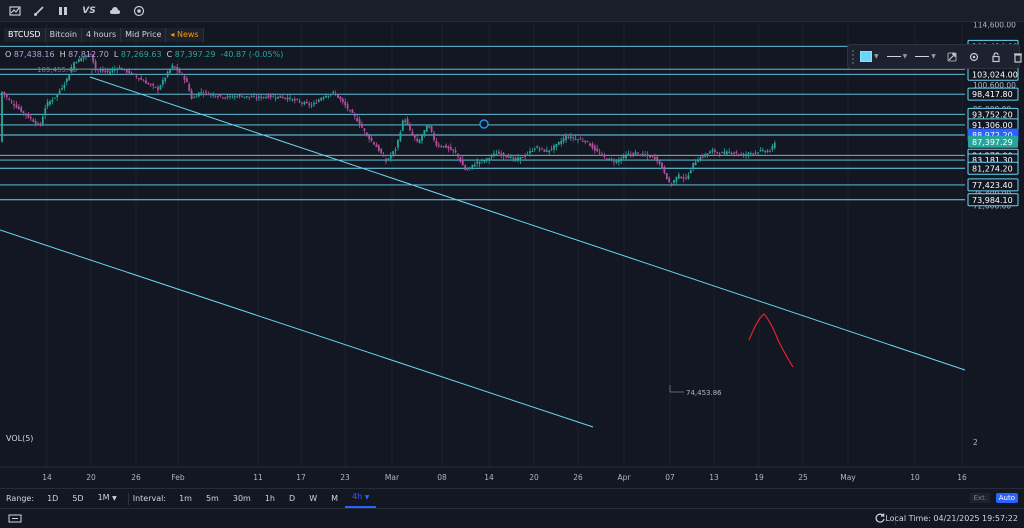 The height and width of the screenshot is (528, 1024). I want to click on time-tick-label: 14, so click(489, 477).